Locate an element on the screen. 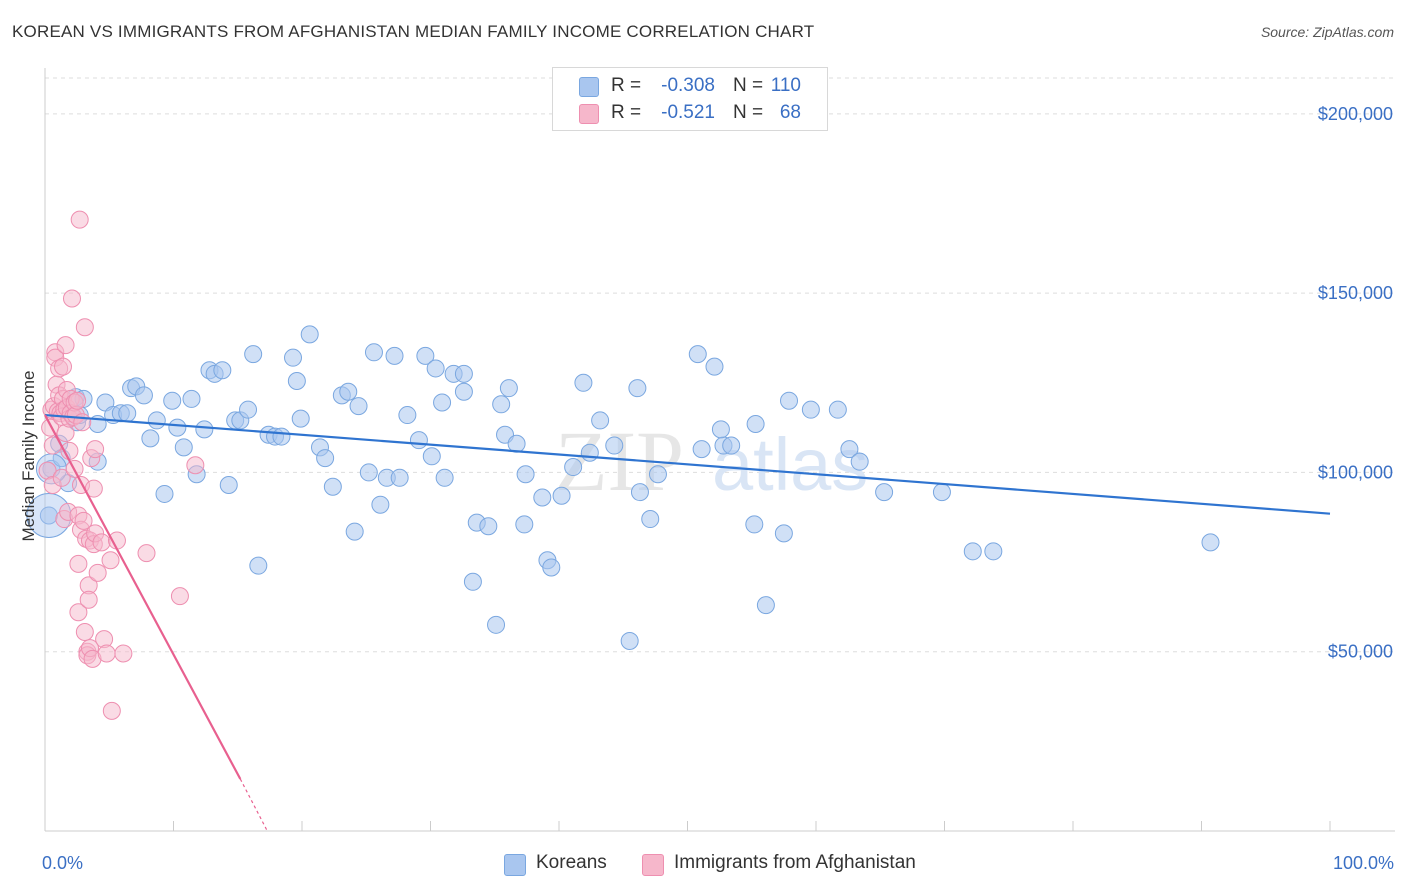 Image resolution: width=1406 pixels, height=892 pixels. y-tick-label: $100,000 is located at coordinates (1355, 472).